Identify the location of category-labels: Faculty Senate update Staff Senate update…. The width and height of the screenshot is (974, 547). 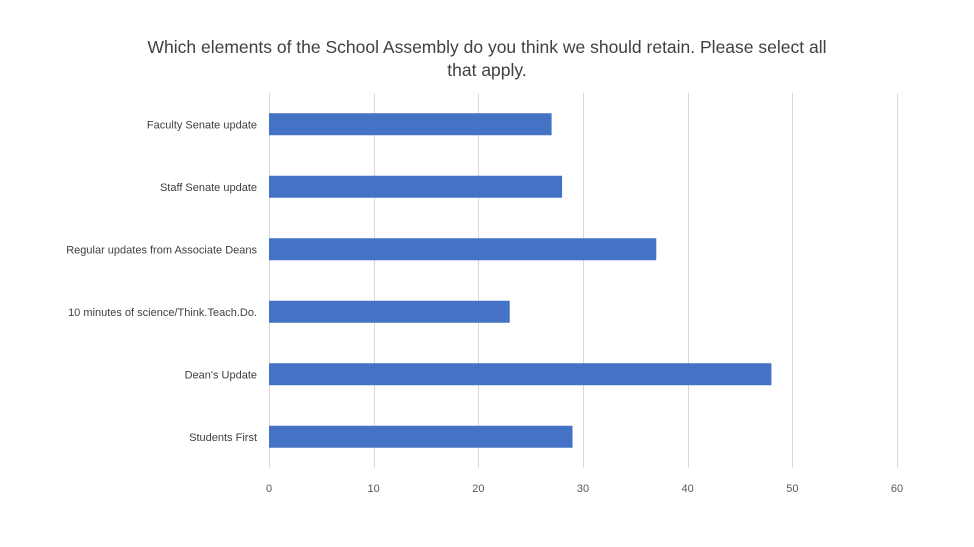
(161, 281).